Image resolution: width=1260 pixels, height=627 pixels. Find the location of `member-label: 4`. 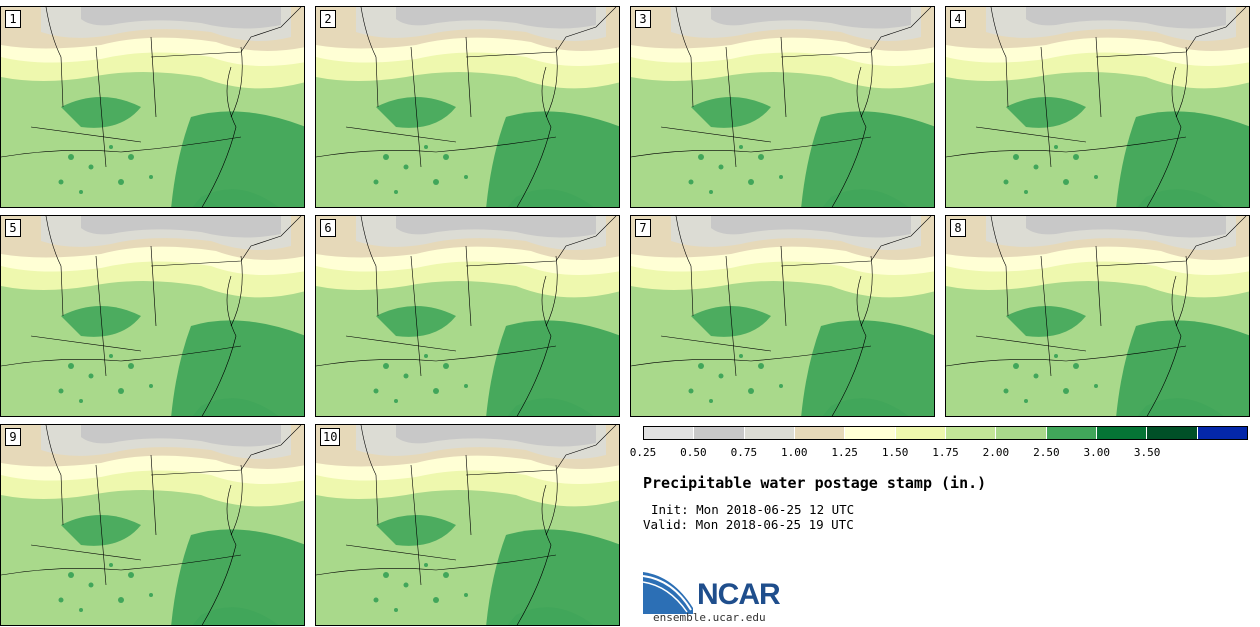

member-label: 4 is located at coordinates (958, 19).